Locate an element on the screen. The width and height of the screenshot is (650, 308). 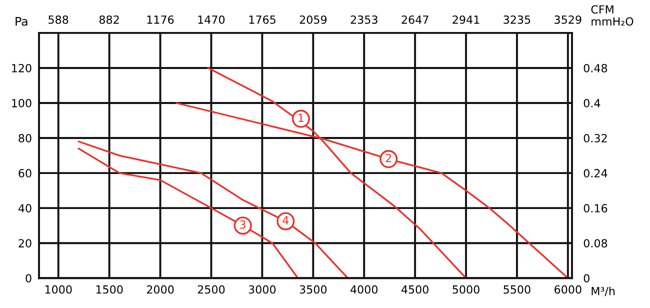
x2-tick-label: 2941 is located at coordinates (466, 19).